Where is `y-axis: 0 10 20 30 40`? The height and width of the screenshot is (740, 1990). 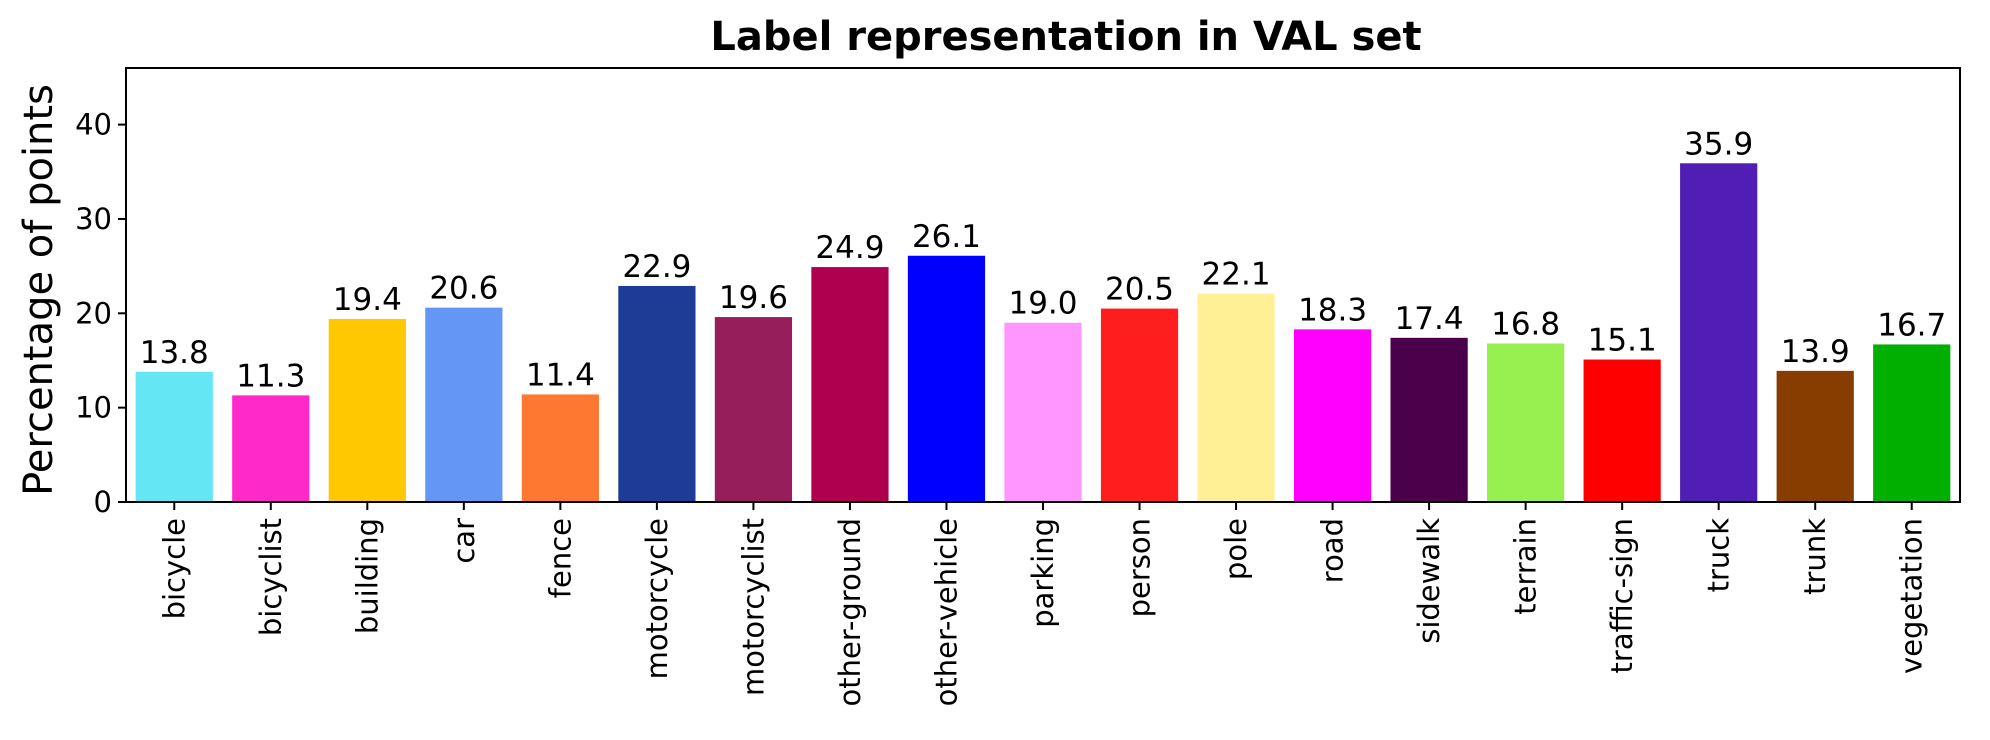 y-axis: 0 10 20 30 40 is located at coordinates (100, 313).